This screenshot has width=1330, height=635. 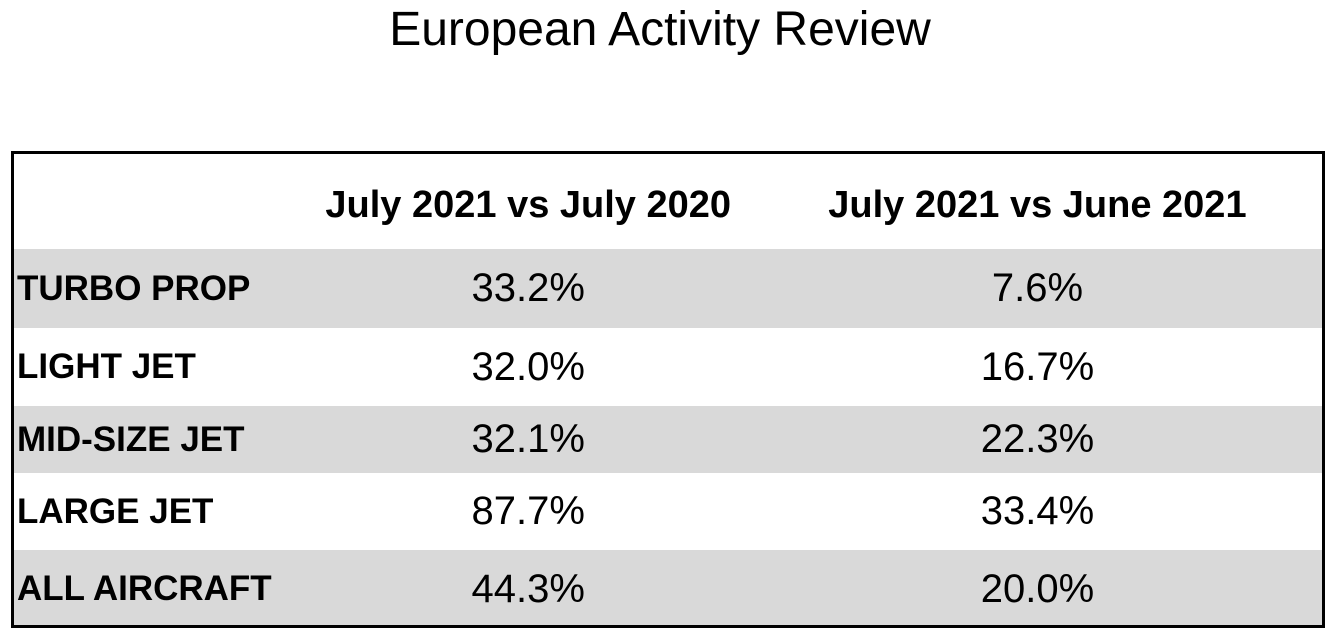 What do you see at coordinates (1037, 588) in the screenshot?
I see `value-cell-mom: 20.0%` at bounding box center [1037, 588].